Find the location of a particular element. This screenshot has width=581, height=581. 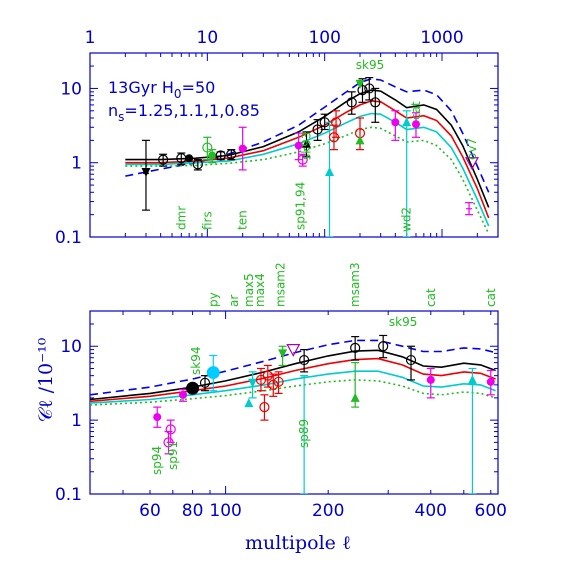

x-tick-label: 400 is located at coordinates (431, 511).